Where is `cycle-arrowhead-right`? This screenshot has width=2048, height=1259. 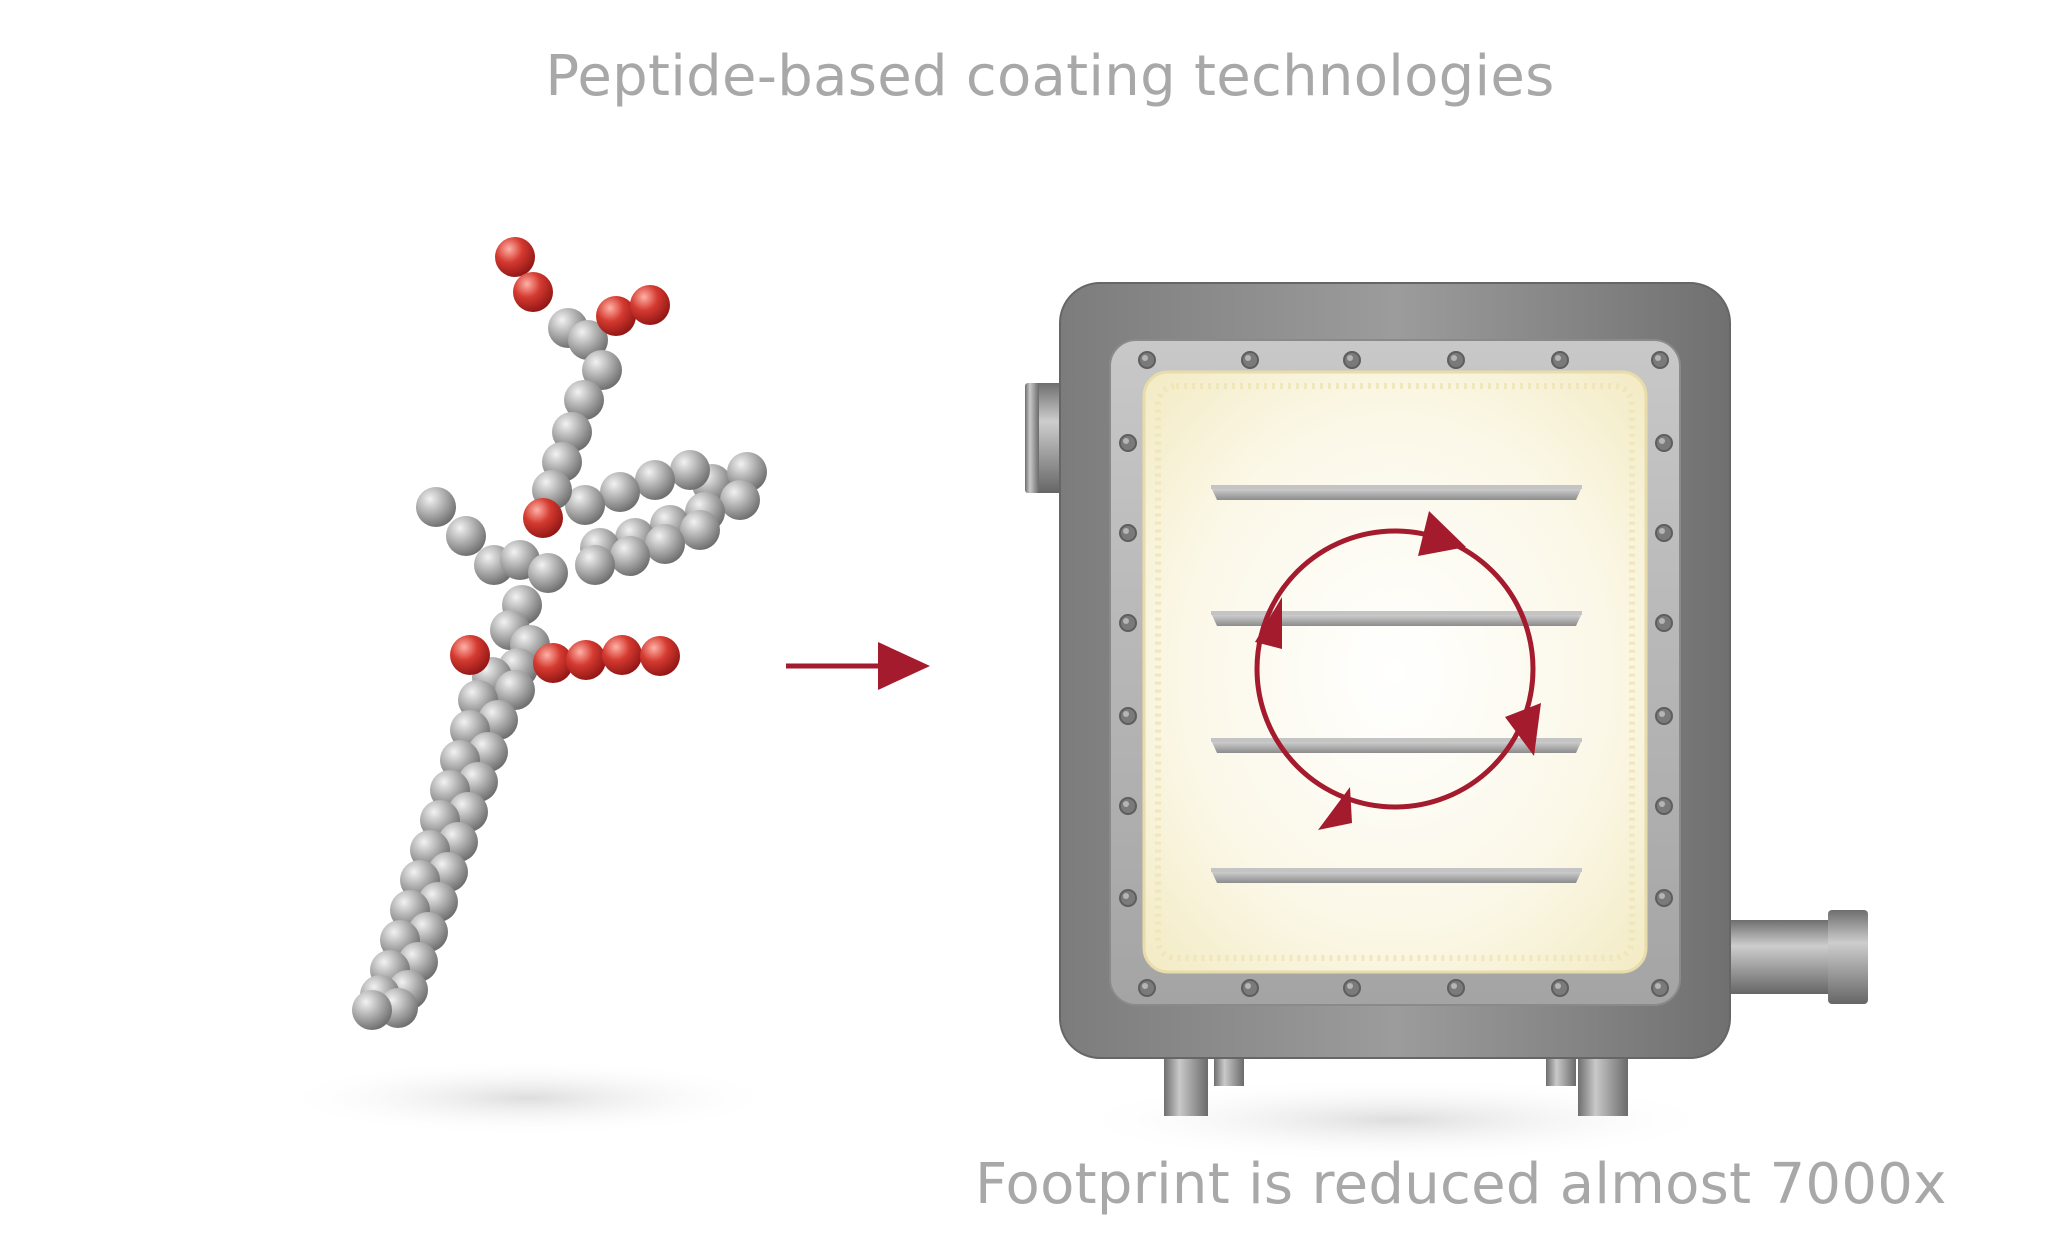
cycle-arrowhead-right is located at coordinates (1523, 729).